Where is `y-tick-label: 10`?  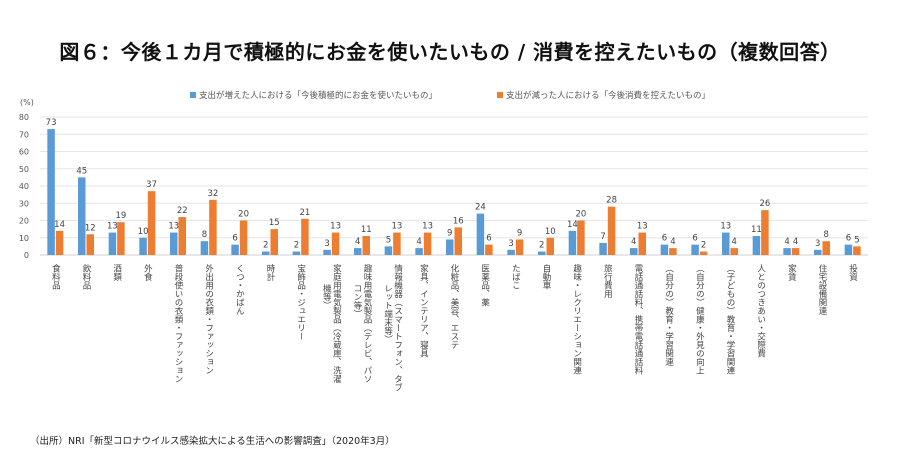
y-tick-label: 10 is located at coordinates (24, 238).